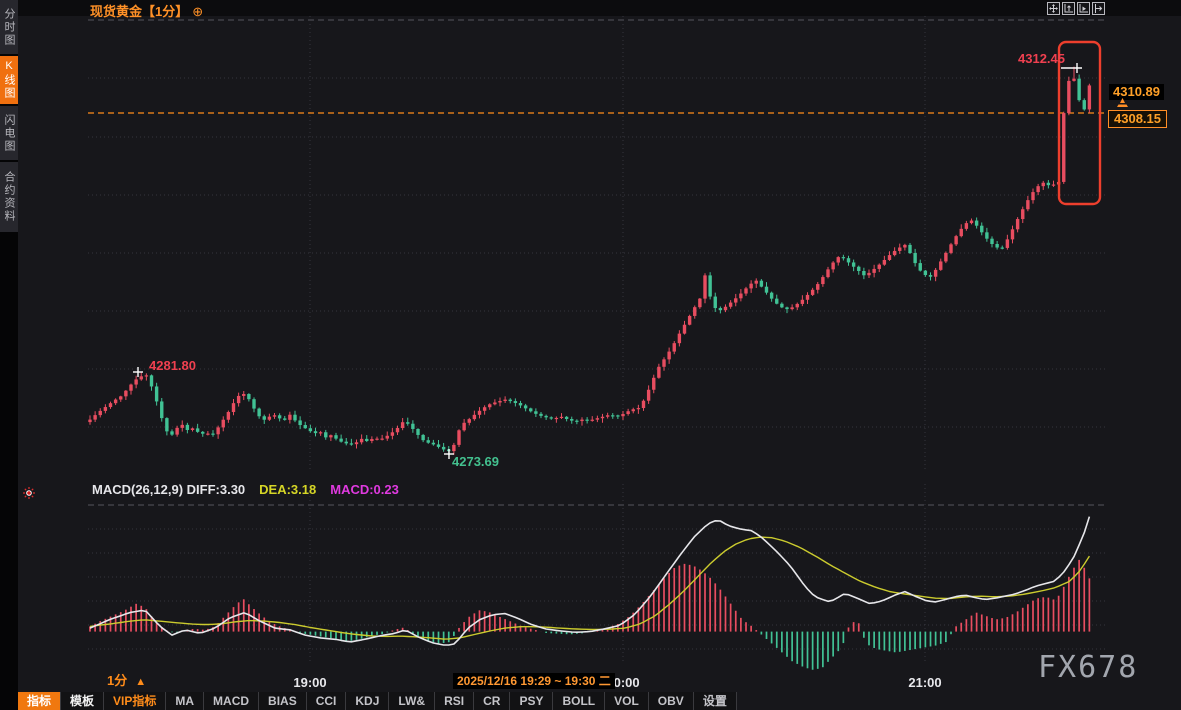 The width and height of the screenshot is (1181, 710). I want to click on toolbar-item-VIP指标: VIP指标, so click(135, 701).